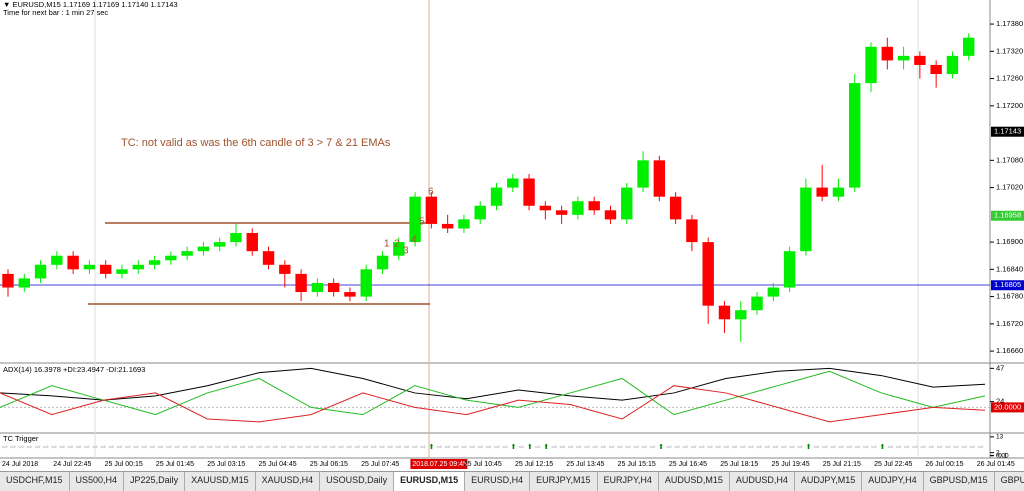  Describe the element at coordinates (498, 481) in the screenshot. I see `tab: EURUSD,H4` at that location.